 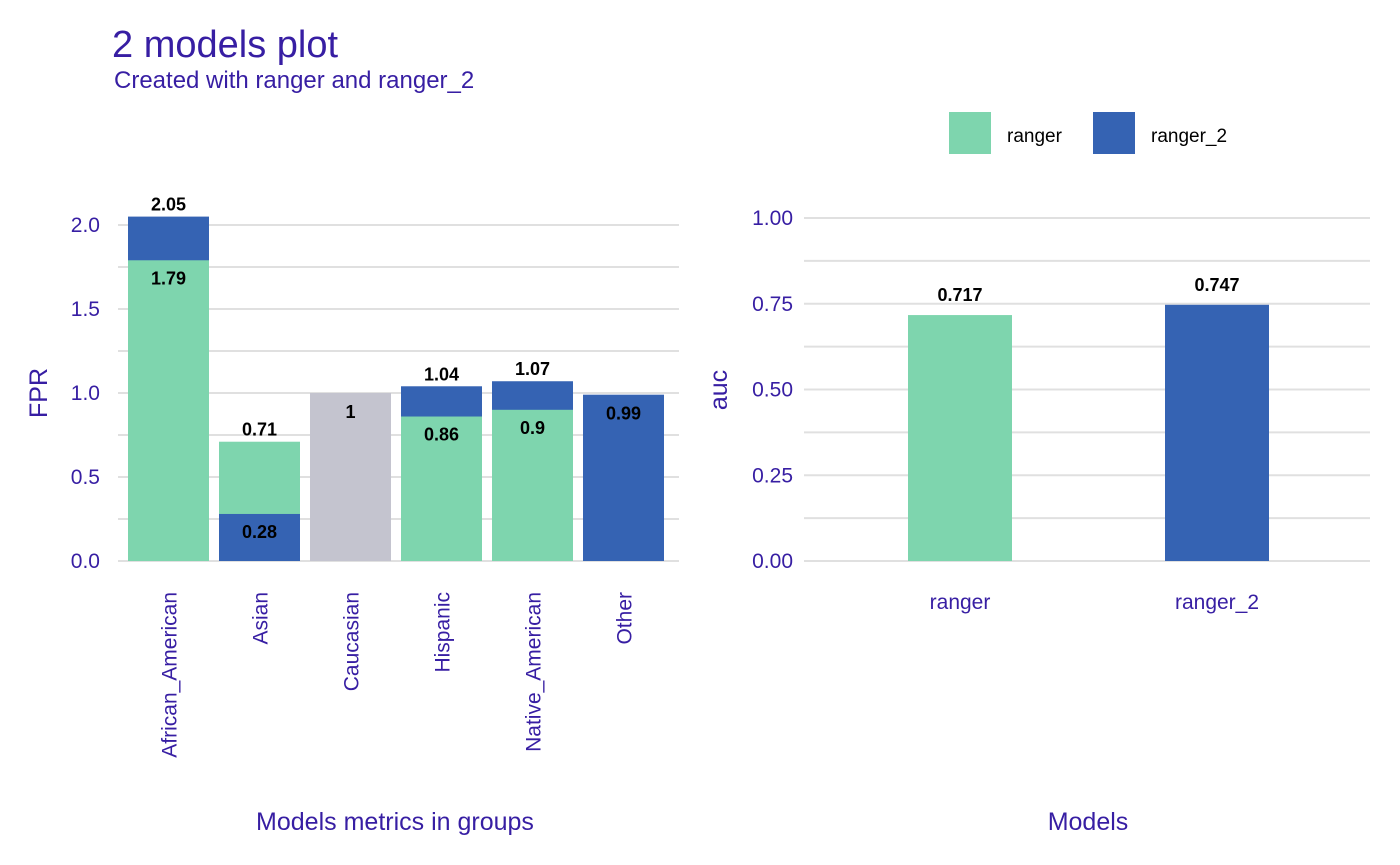 What do you see at coordinates (1189, 136) in the screenshot?
I see `legend-label-ranger-2: ranger_2` at bounding box center [1189, 136].